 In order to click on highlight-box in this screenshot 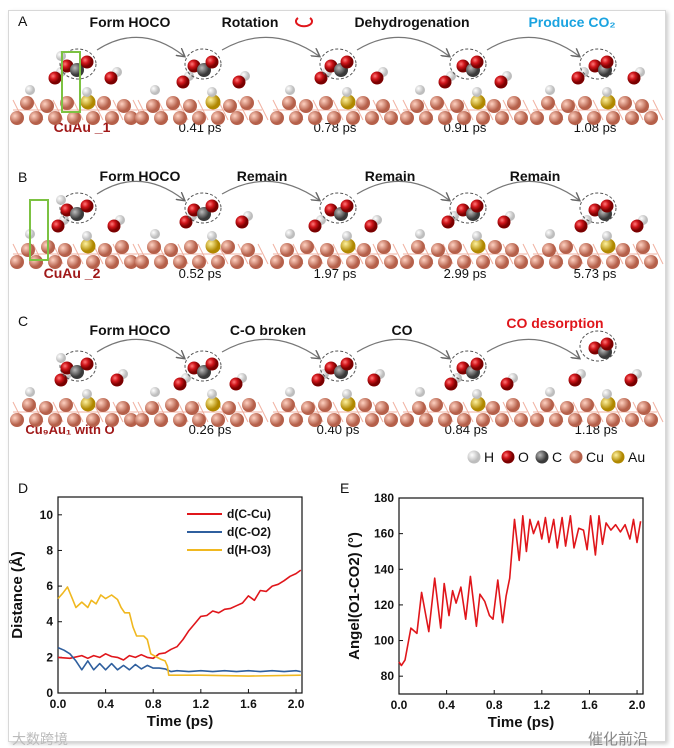, I will do `click(71, 82)`.